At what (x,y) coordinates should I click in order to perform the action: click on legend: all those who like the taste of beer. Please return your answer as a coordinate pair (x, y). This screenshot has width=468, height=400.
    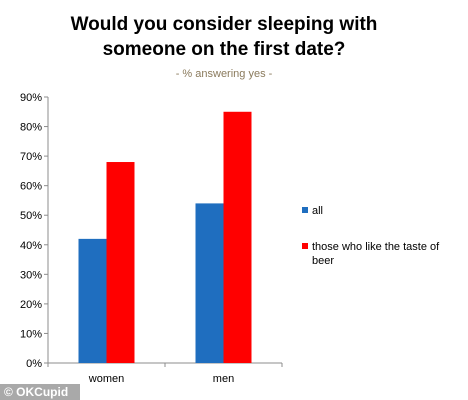
    Looking at the image, I should click on (371, 236).